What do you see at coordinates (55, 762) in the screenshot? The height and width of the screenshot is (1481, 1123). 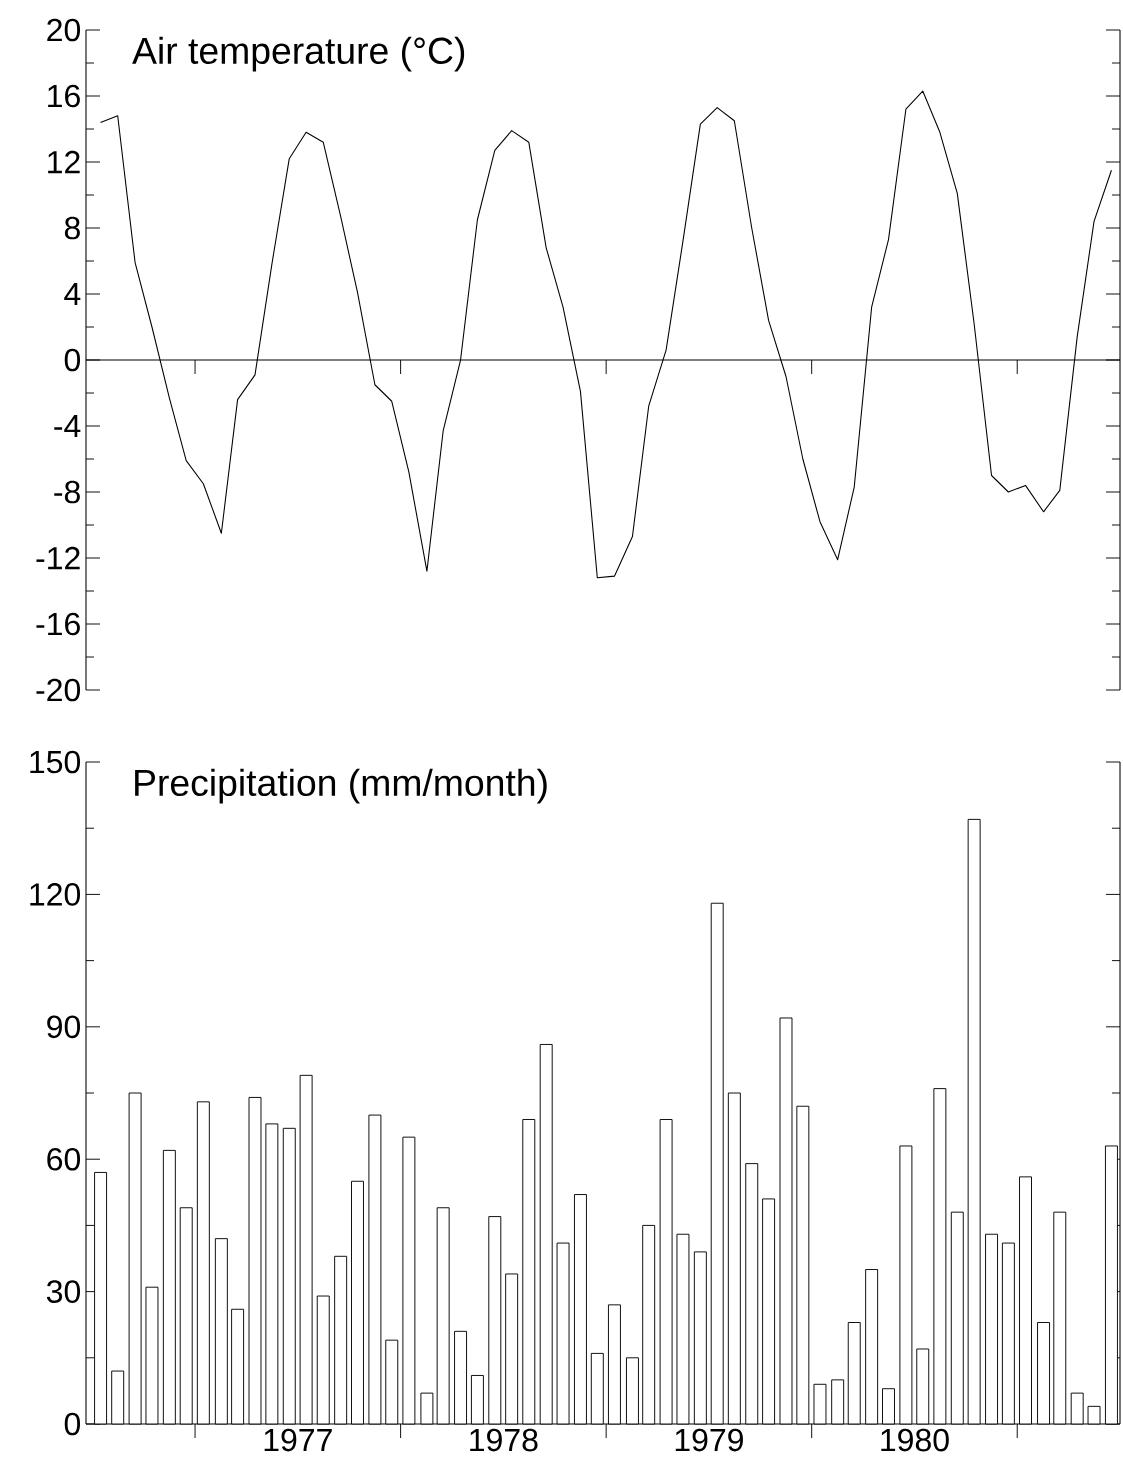 I see `y-tick-label: 150` at bounding box center [55, 762].